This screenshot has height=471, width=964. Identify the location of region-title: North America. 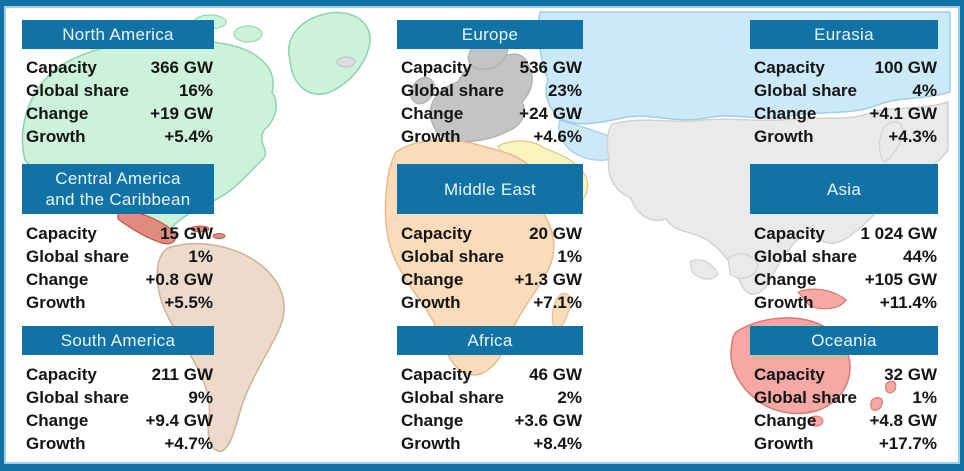
(118, 34).